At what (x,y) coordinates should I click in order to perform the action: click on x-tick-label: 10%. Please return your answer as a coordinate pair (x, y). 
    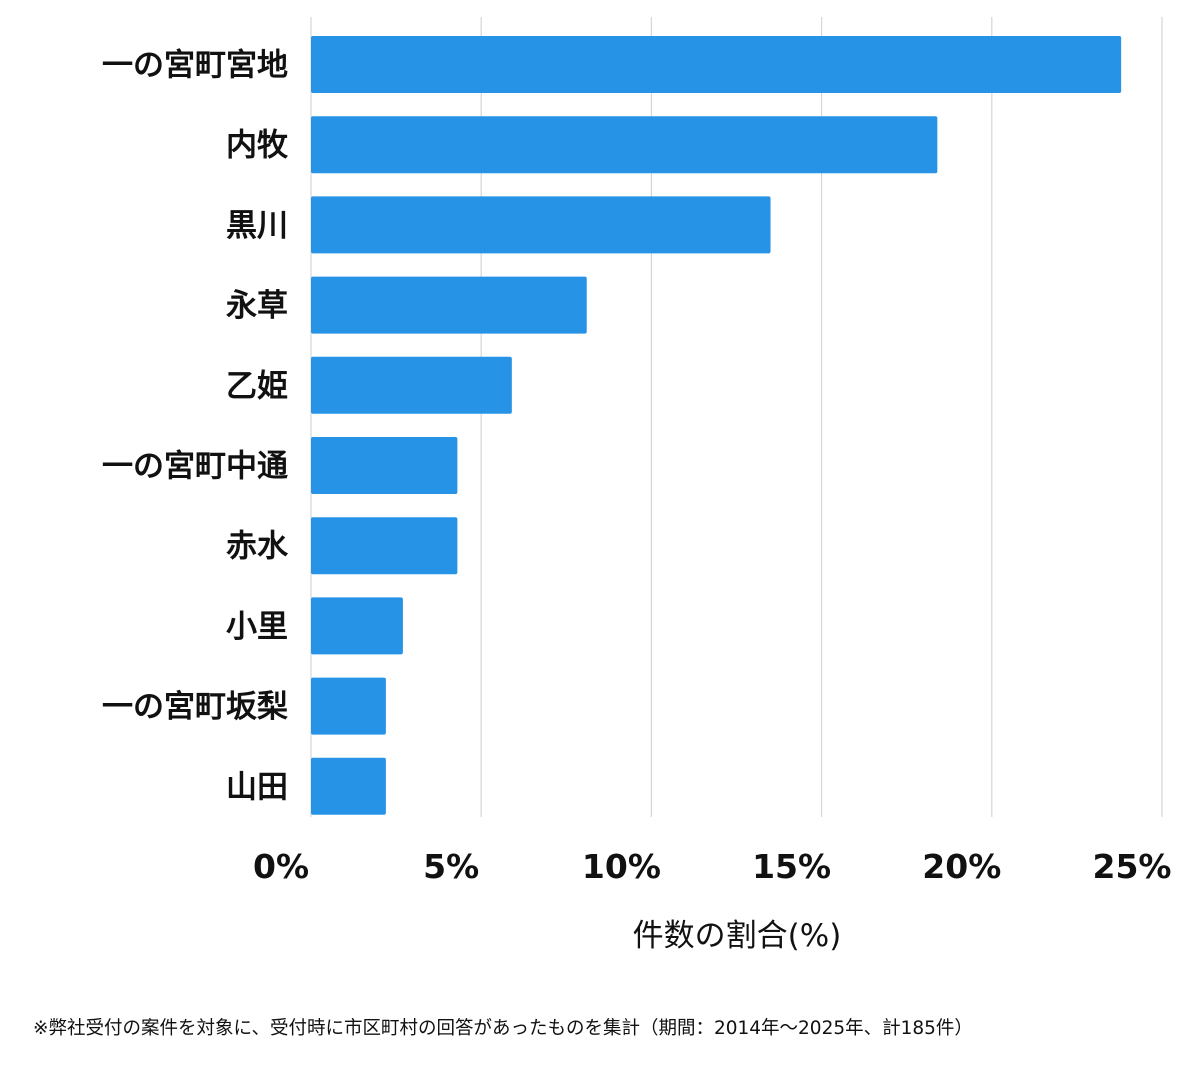
    Looking at the image, I should click on (621, 866).